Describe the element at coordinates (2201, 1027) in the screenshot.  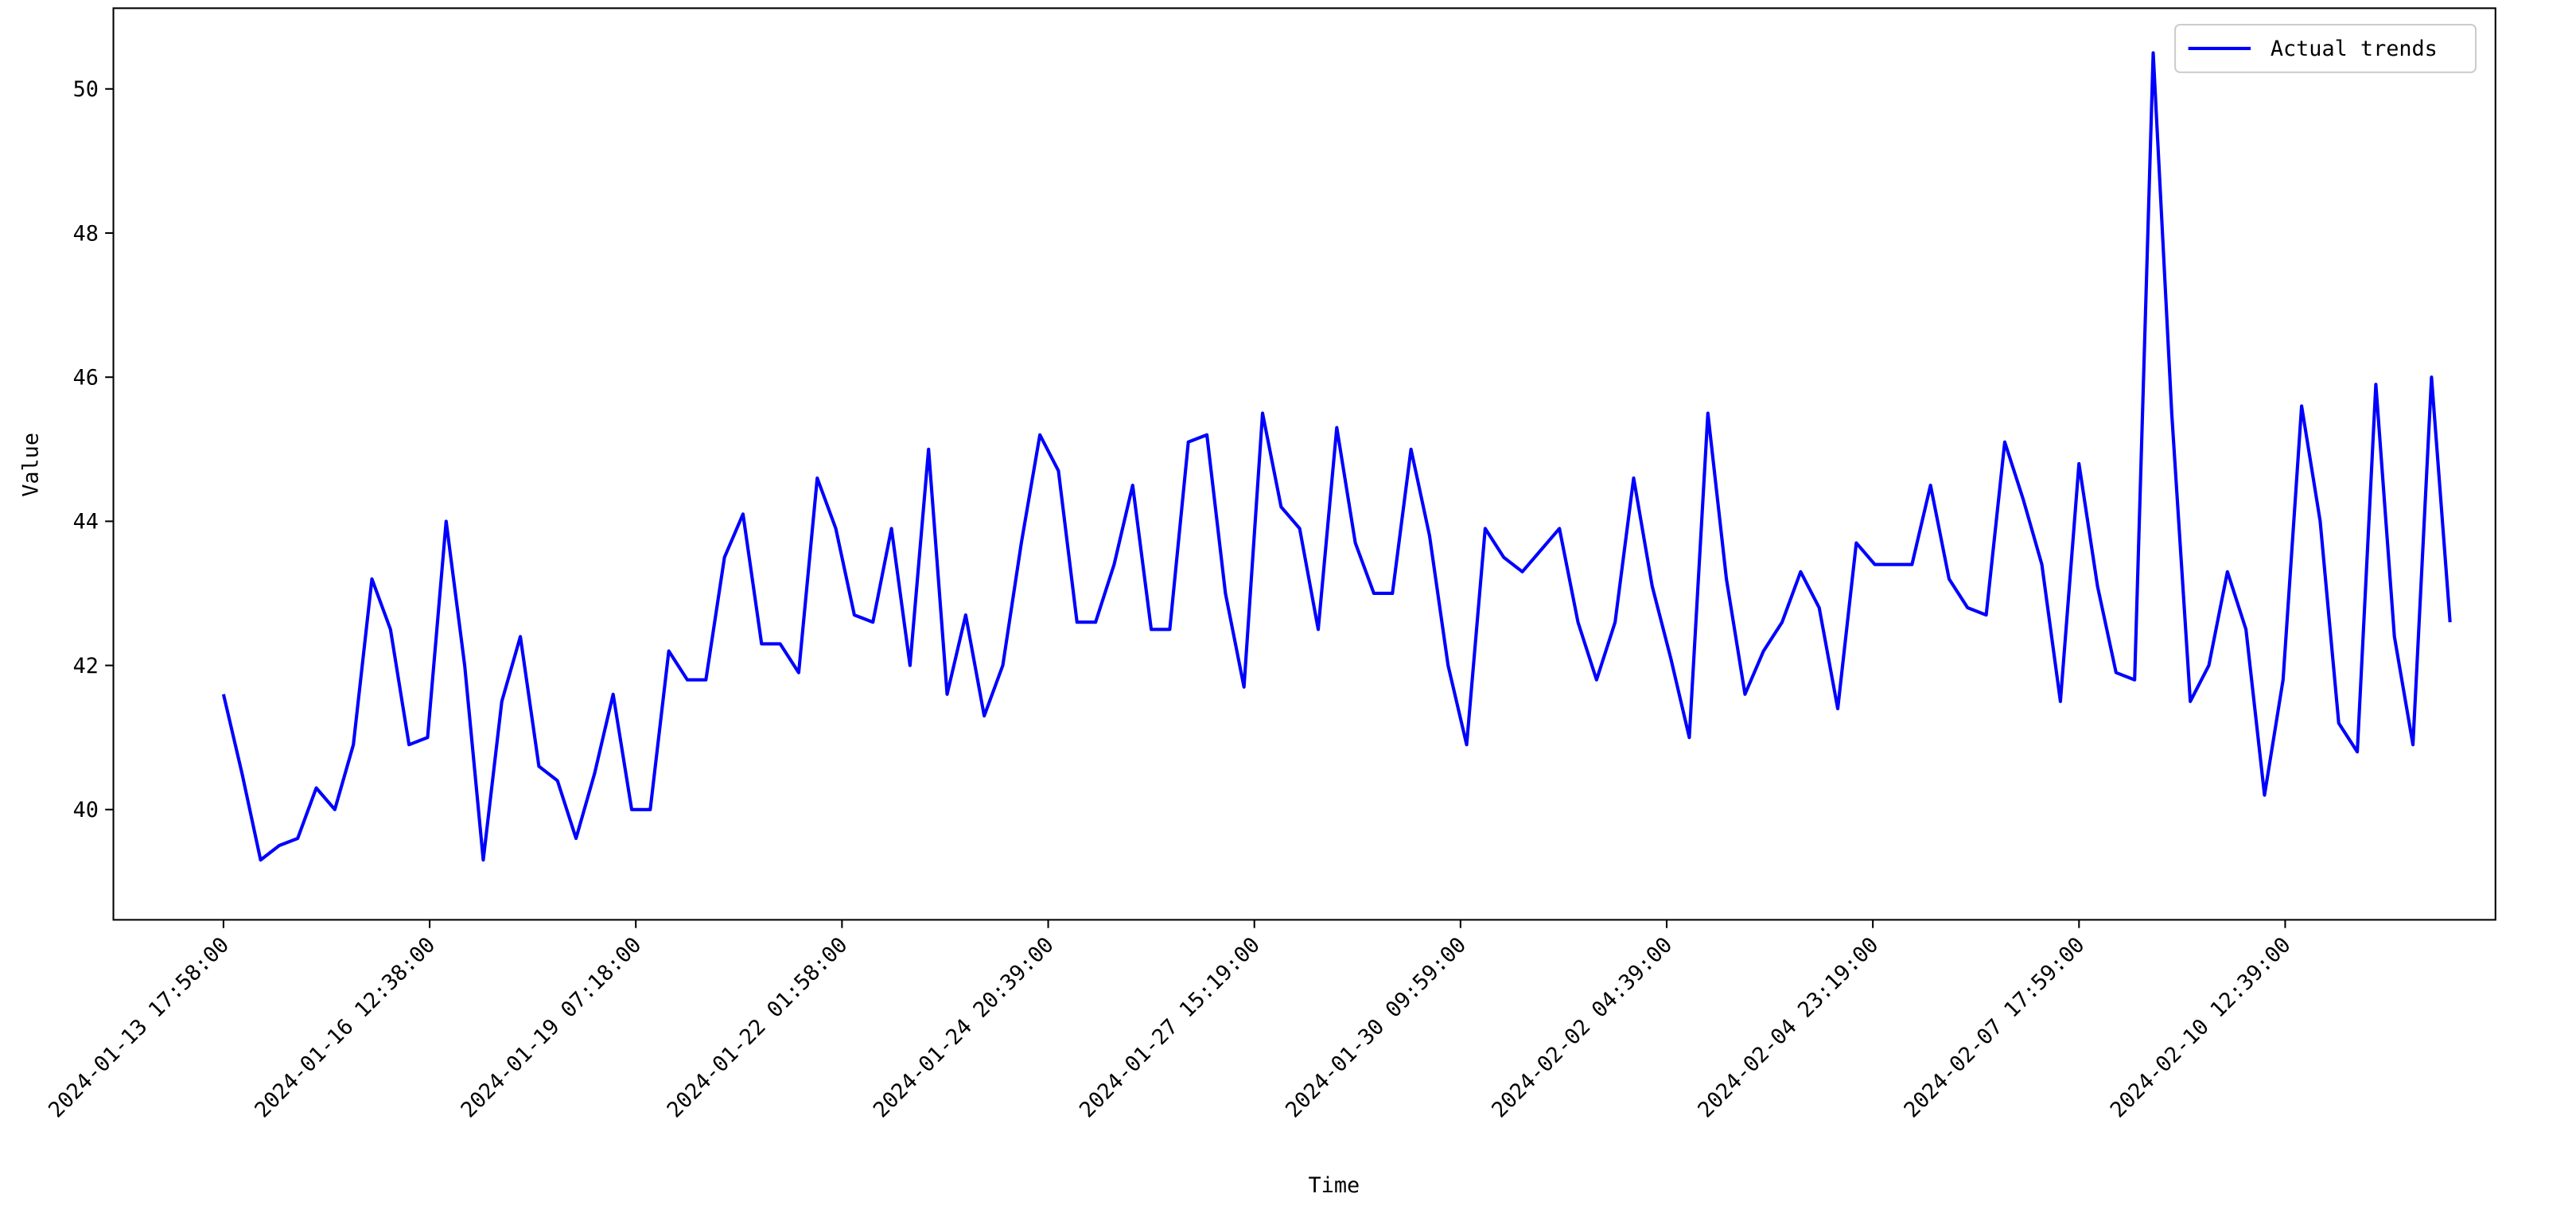
I see `x-tick-label: 2024-02-10 12:39:00` at that location.